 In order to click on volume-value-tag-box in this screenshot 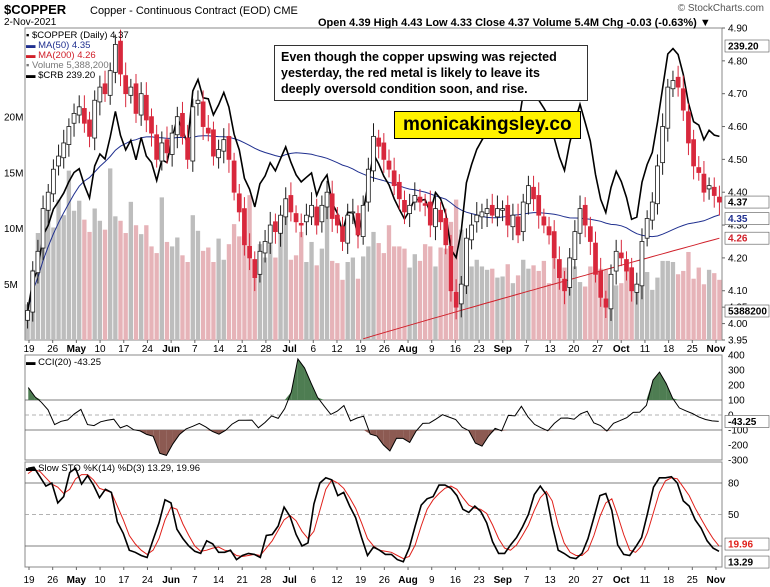, I will do `click(747, 311)`.